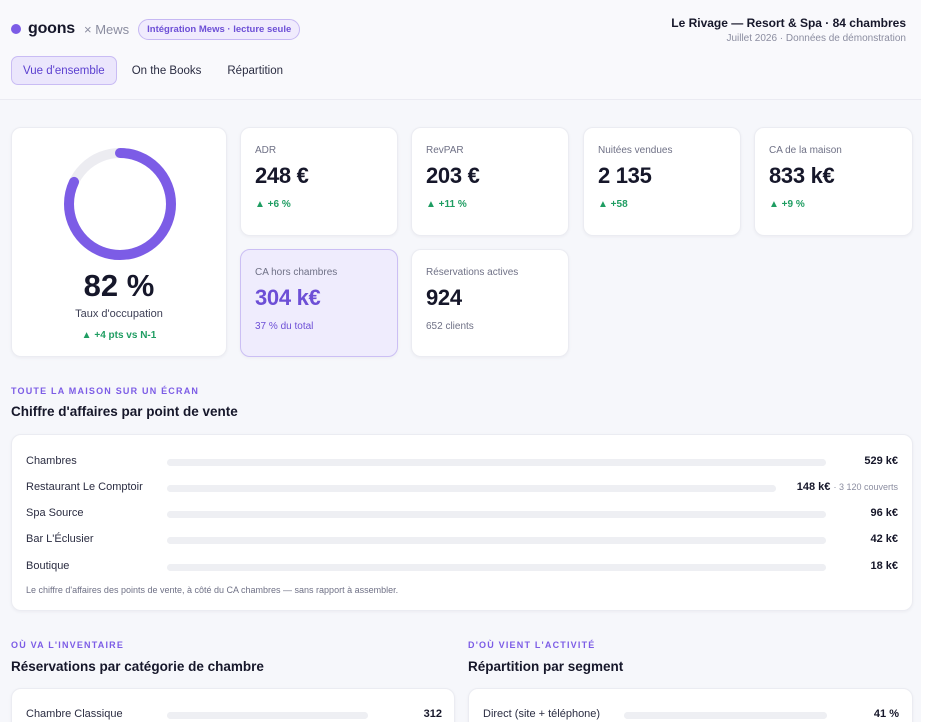 Image resolution: width=927 pixels, height=722 pixels. I want to click on kpi-label: Nuitées vendues, so click(635, 150).